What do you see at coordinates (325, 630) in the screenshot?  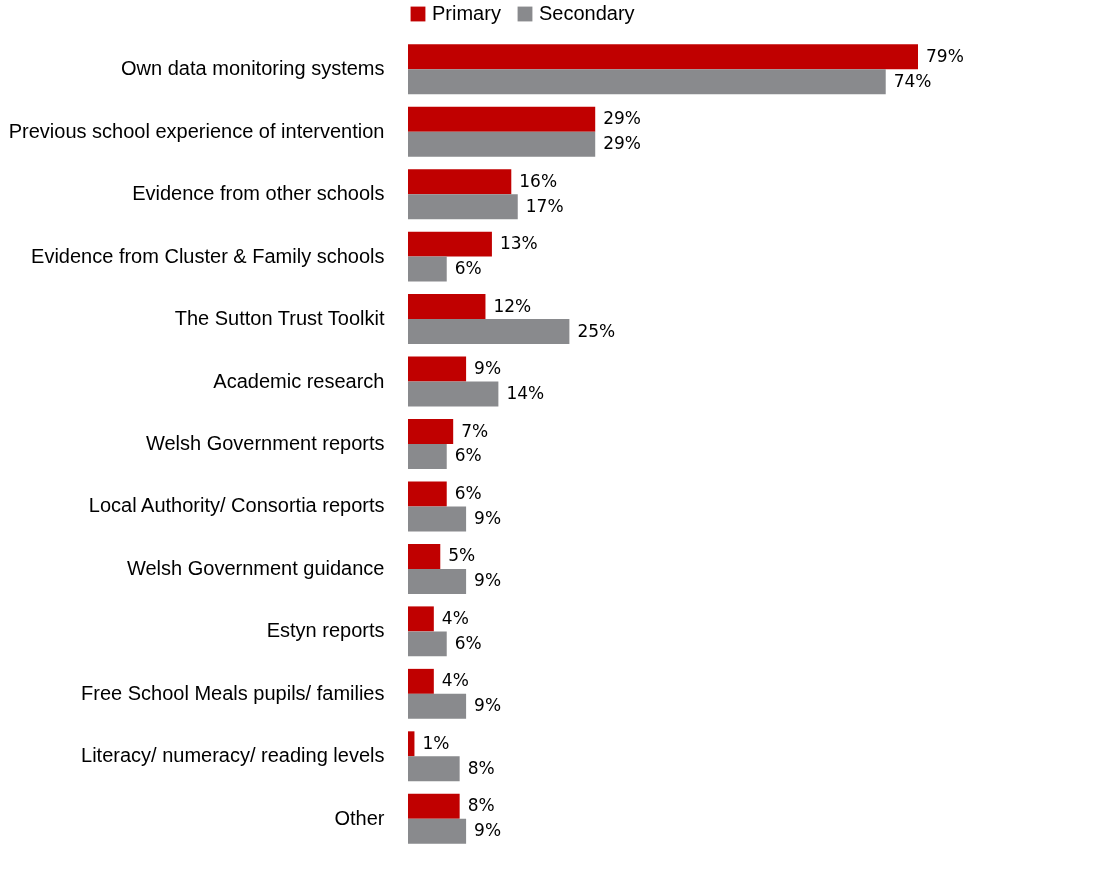 I see `y-tick-label: Estyn reports` at bounding box center [325, 630].